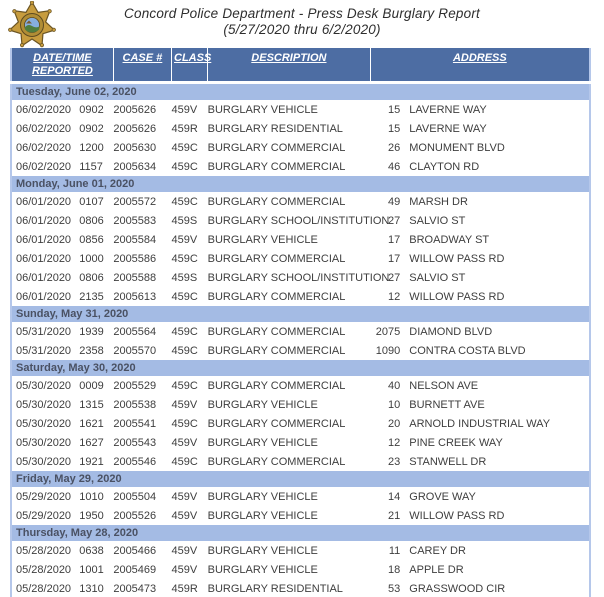 This screenshot has width=604, height=597. What do you see at coordinates (142, 296) in the screenshot?
I see `cell-case-number: 2005613` at bounding box center [142, 296].